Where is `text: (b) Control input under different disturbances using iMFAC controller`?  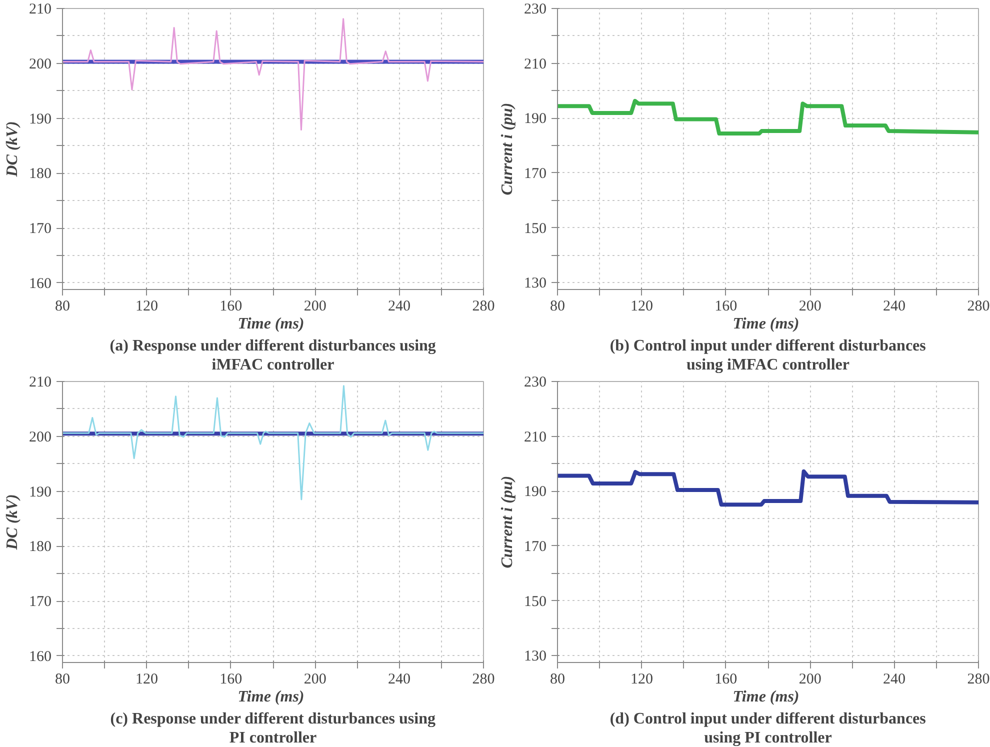 text: (b) Control input under different disturbances using iMFAC controller is located at coordinates (768, 356).